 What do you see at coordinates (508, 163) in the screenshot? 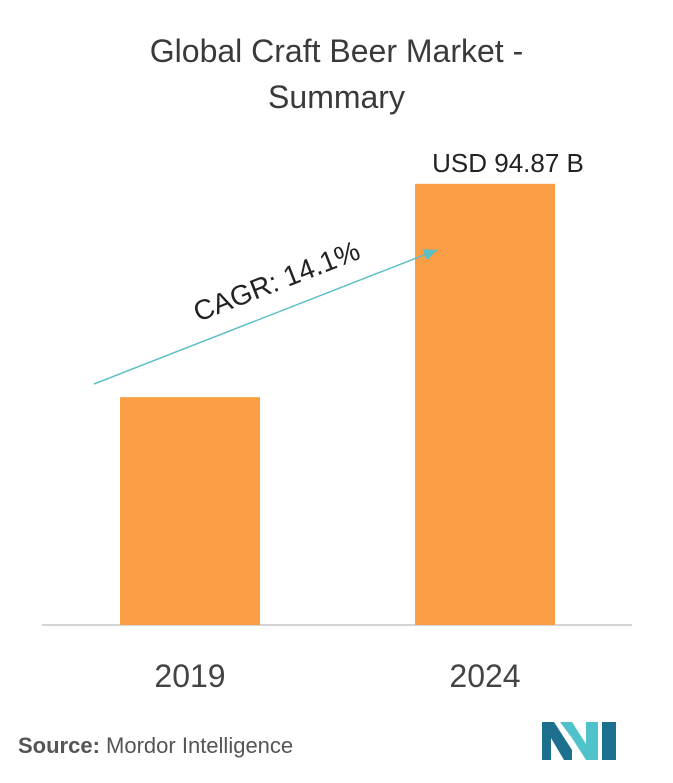
I see `data-label-2024: USD 94.87 B` at bounding box center [508, 163].